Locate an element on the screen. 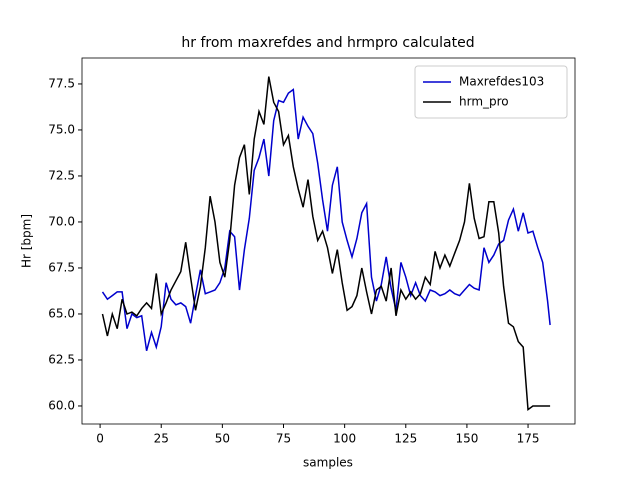  y-tick-label: 67.5 is located at coordinates (61, 267).